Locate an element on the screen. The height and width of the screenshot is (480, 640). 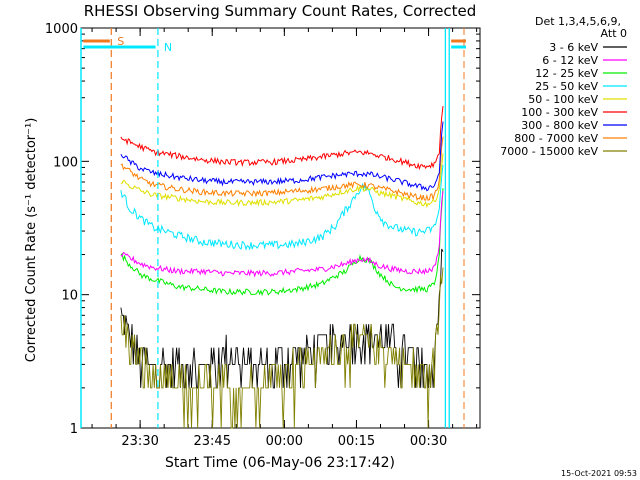
series-line-12-25-kev is located at coordinates (282, 242).